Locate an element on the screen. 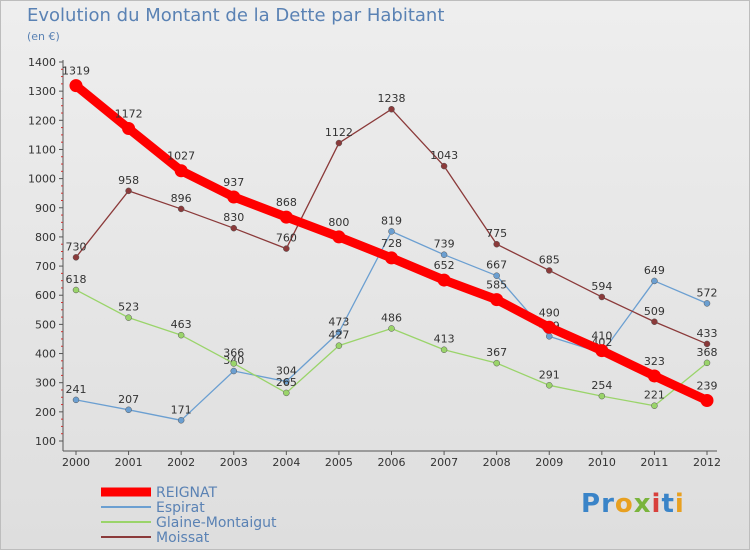 This screenshot has width=750, height=550. data-label-reignat: 239 is located at coordinates (707, 385).